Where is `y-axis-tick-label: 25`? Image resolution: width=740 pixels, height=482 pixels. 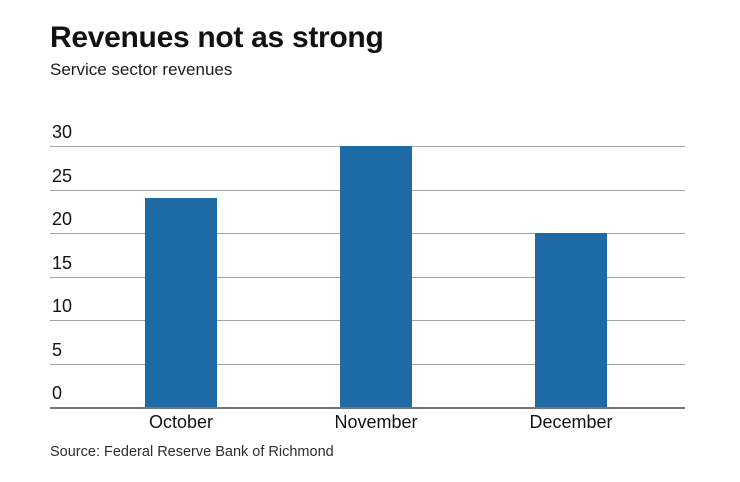
y-axis-tick-label: 25 is located at coordinates (62, 175).